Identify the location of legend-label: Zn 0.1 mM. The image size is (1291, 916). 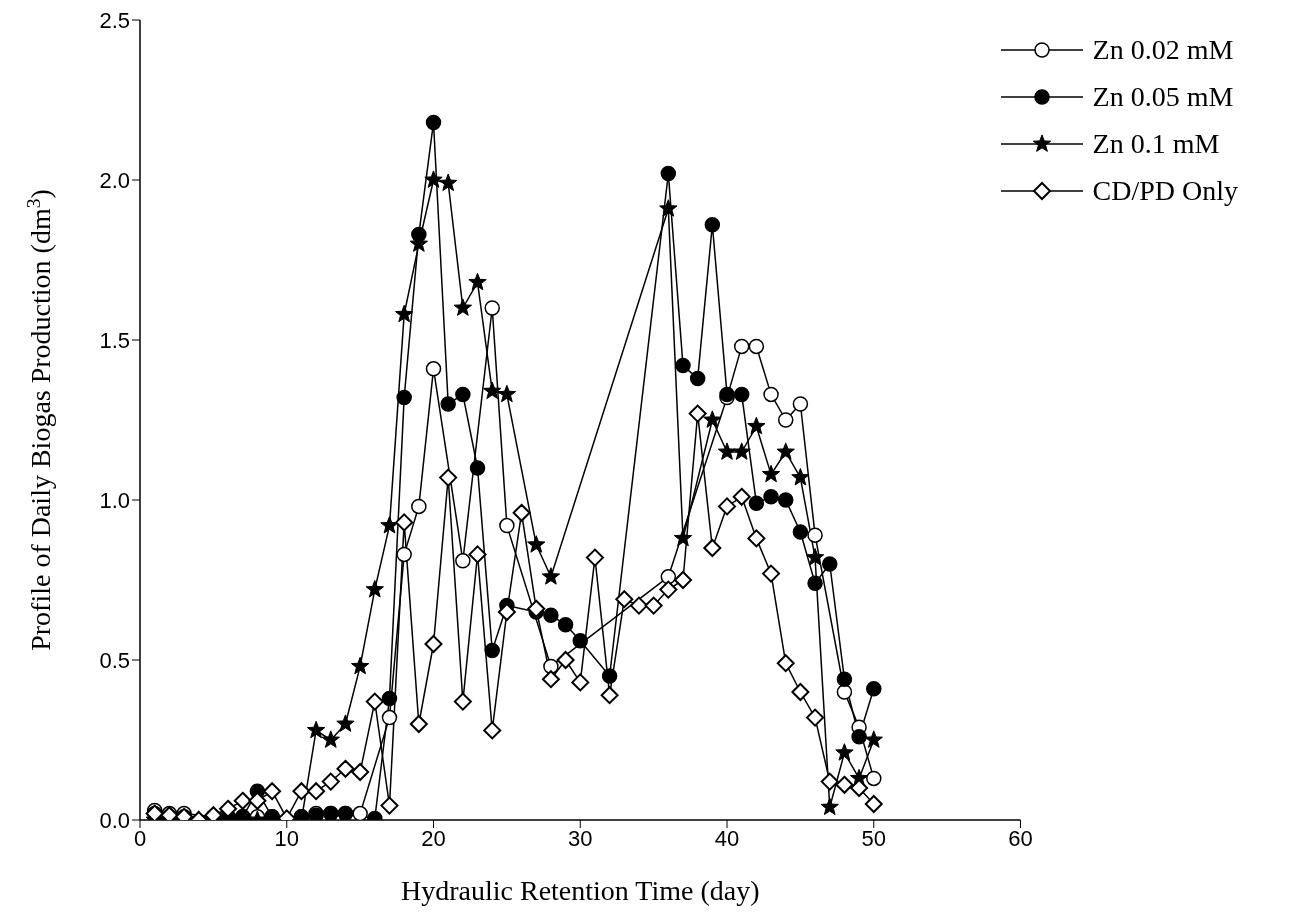
(1156, 144).